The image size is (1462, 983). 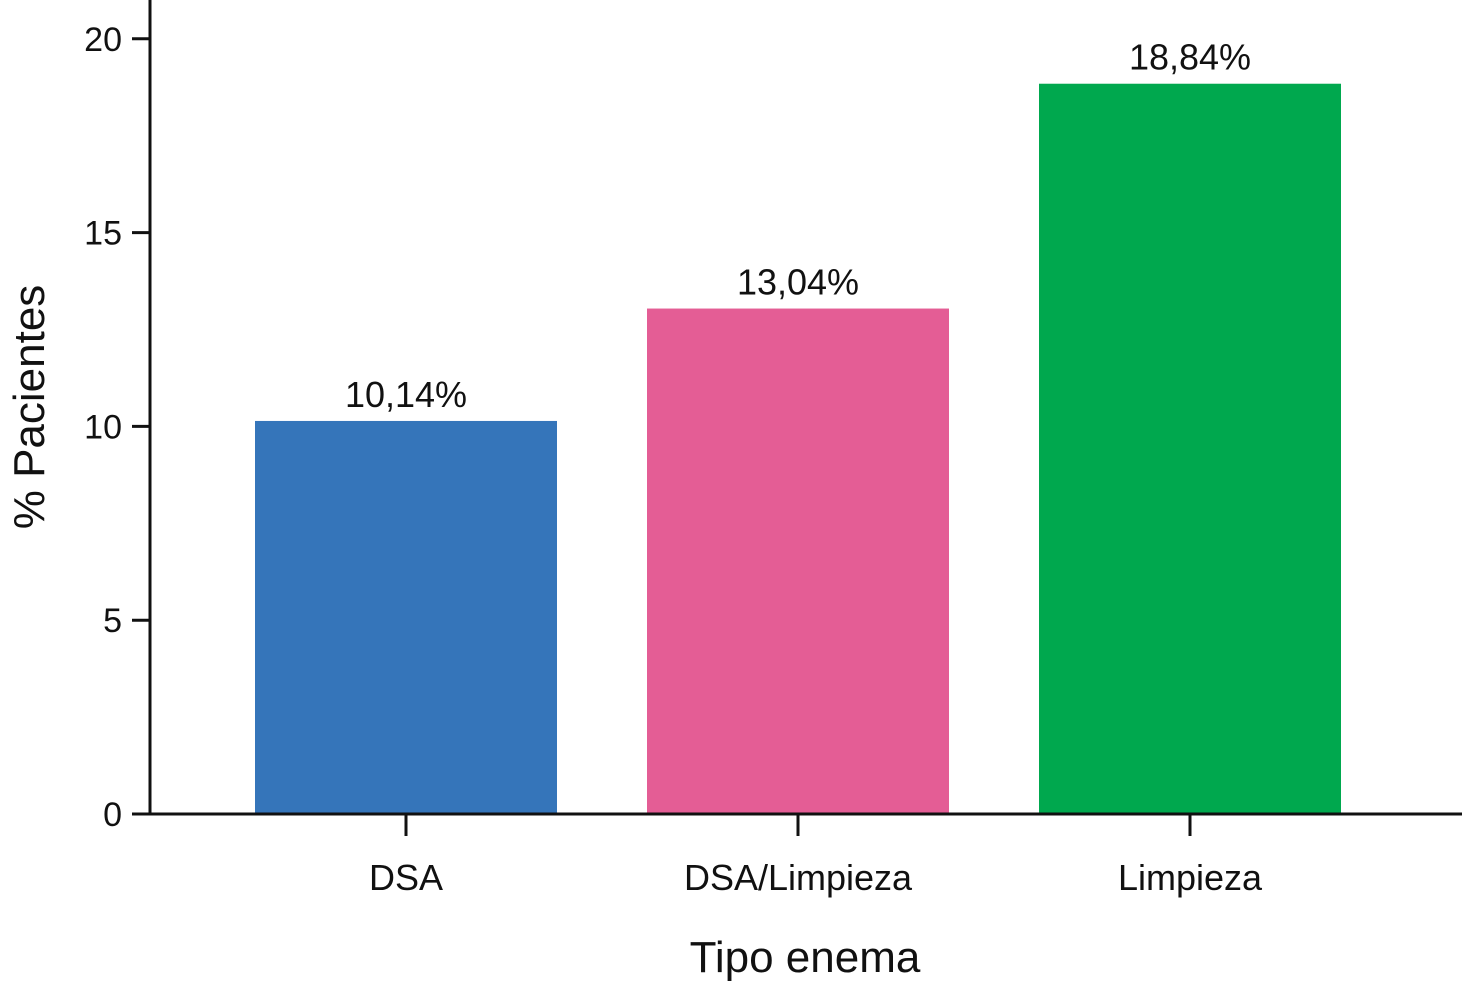 What do you see at coordinates (805, 957) in the screenshot?
I see `x-axis-title: Tipo enema` at bounding box center [805, 957].